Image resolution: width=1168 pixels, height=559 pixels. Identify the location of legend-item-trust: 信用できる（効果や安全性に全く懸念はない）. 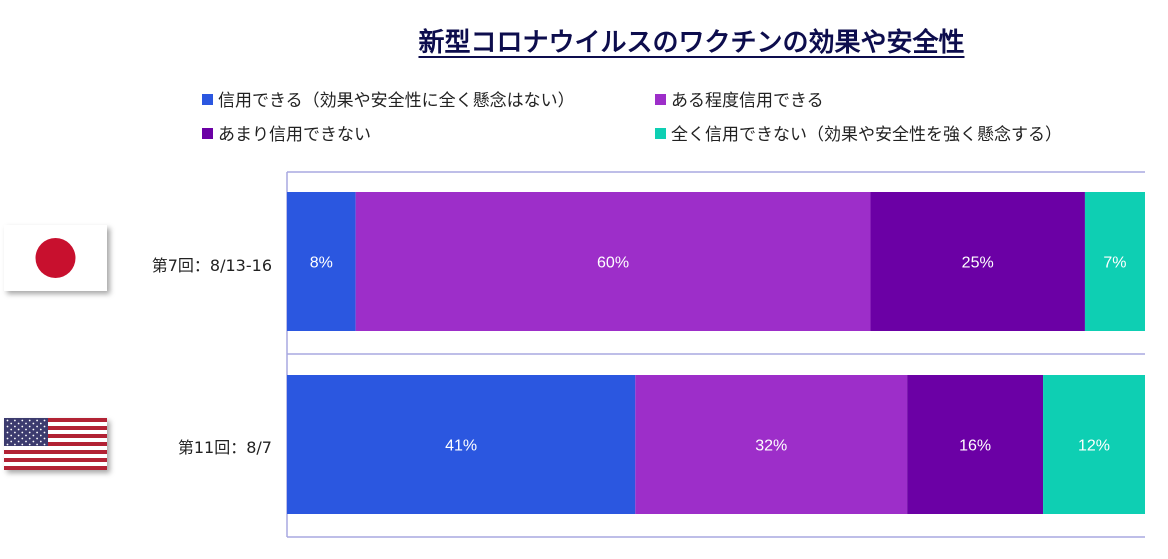
(388, 98).